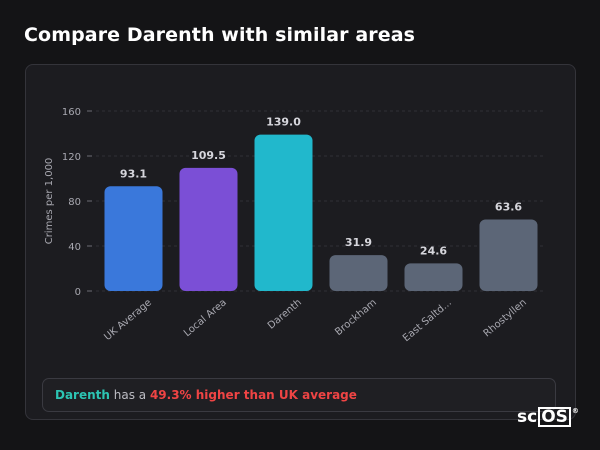 This screenshot has height=450, width=600. Describe the element at coordinates (253, 395) in the screenshot. I see `callout-difference: 49.3% higher than UK average` at that location.